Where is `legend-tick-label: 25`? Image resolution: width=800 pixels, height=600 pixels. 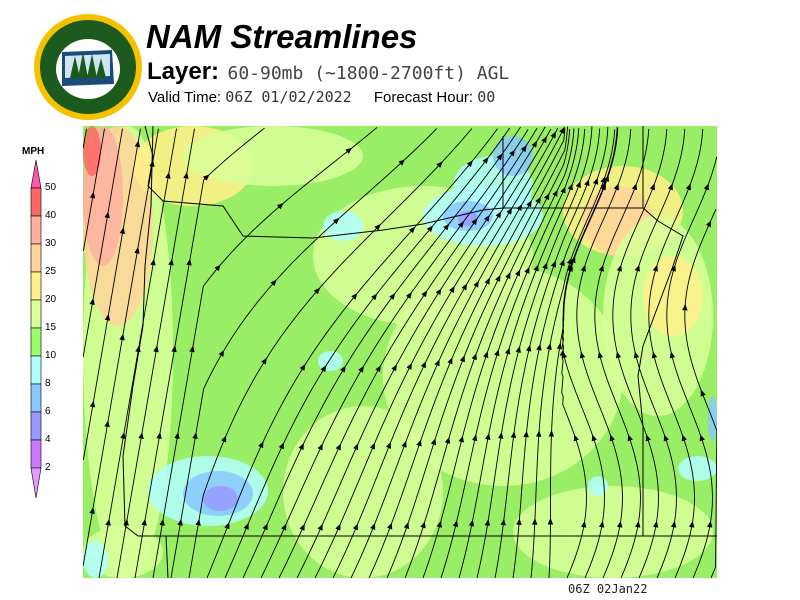
legend-tick-label: 25 is located at coordinates (51, 271).